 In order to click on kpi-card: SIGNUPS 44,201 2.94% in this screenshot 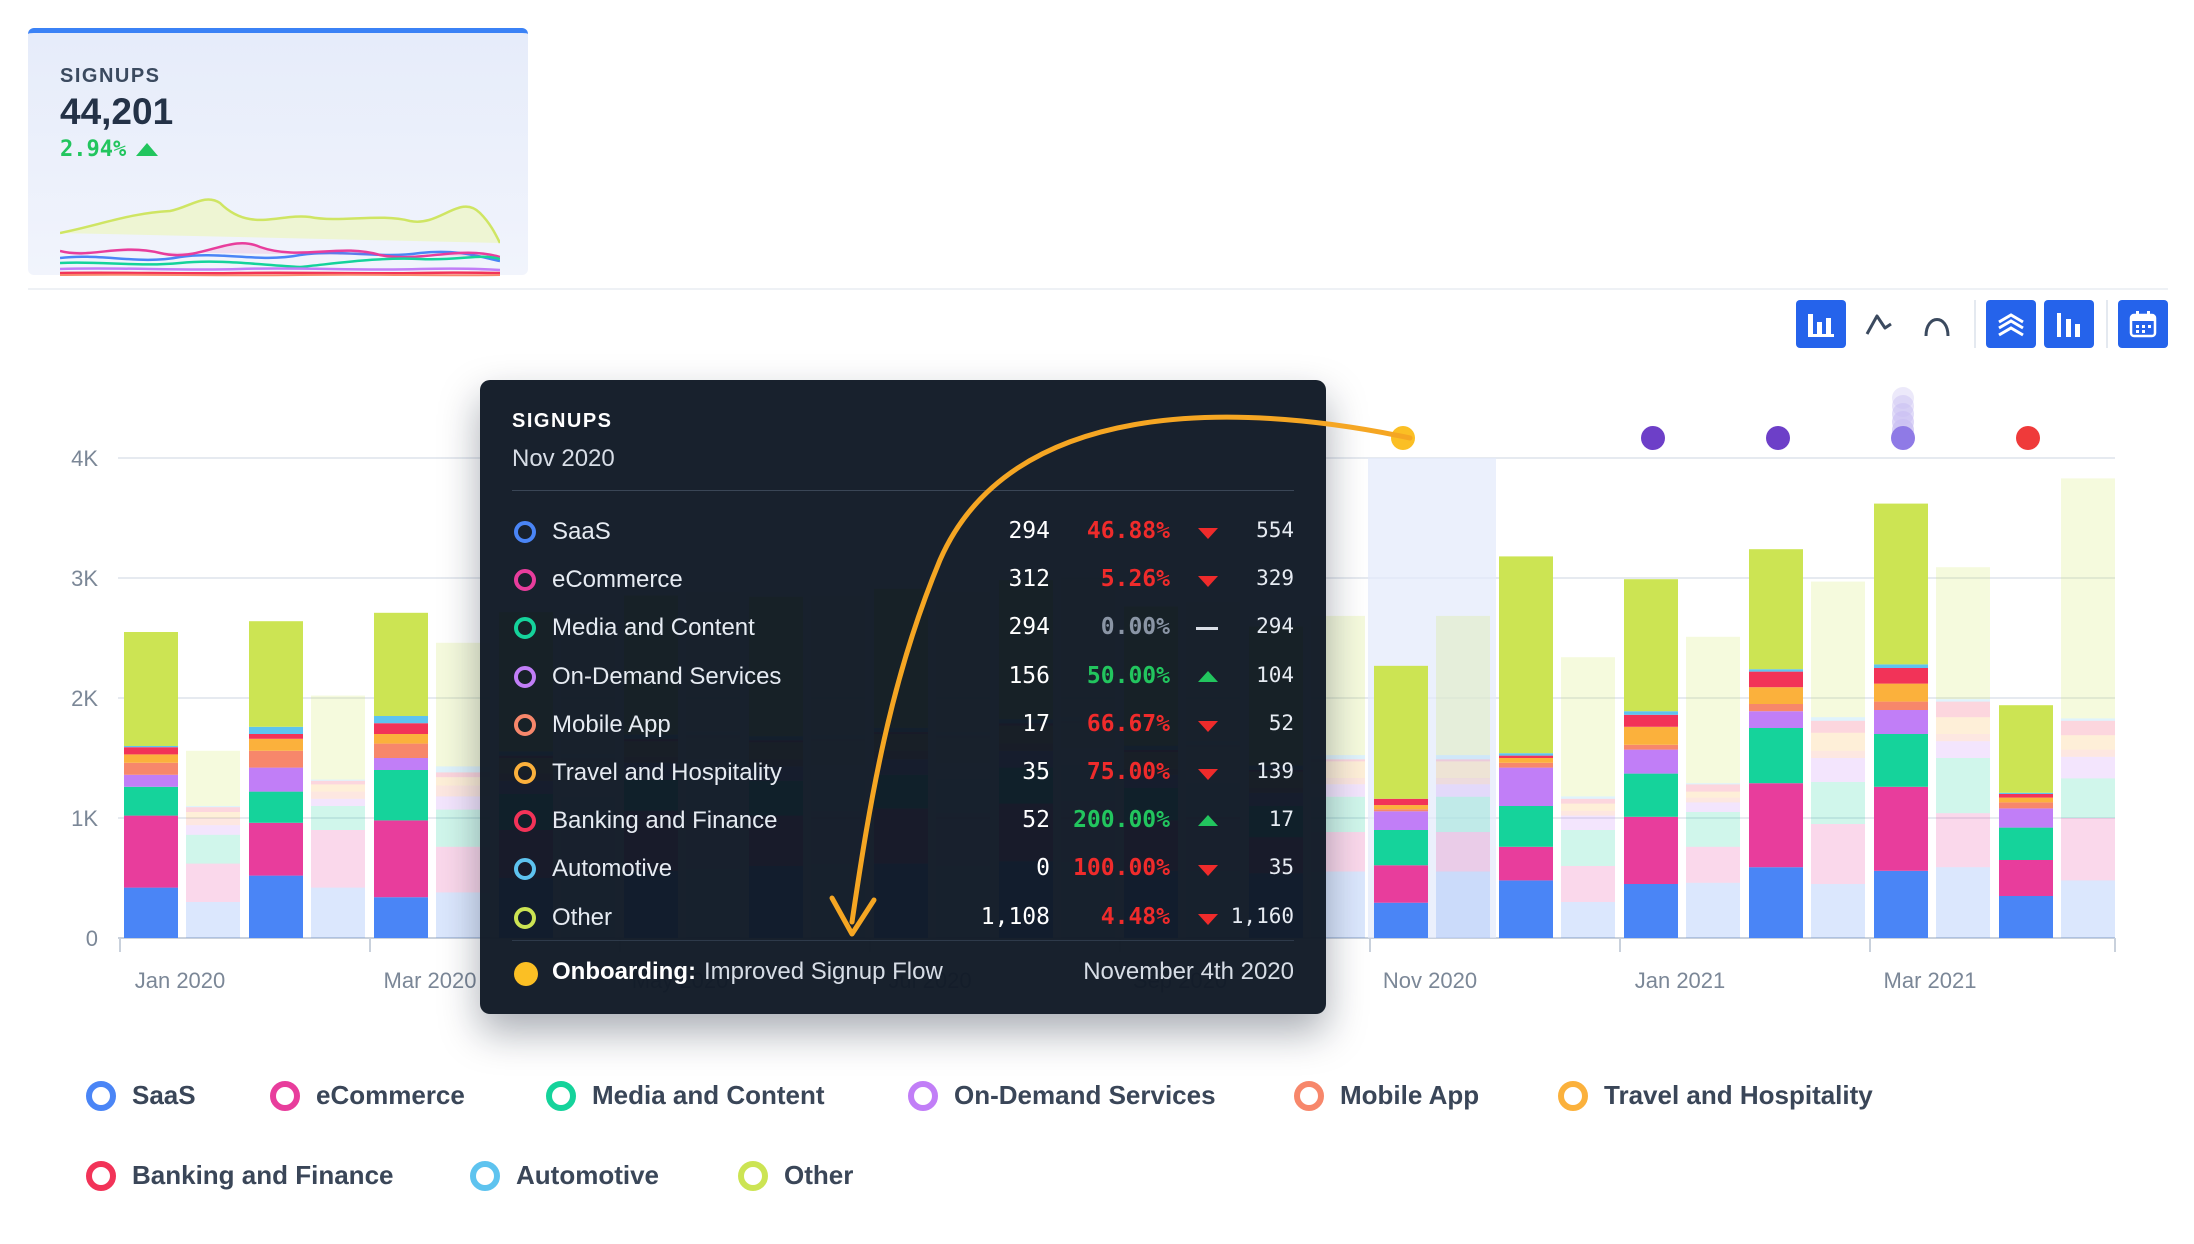, I will do `click(278, 152)`.